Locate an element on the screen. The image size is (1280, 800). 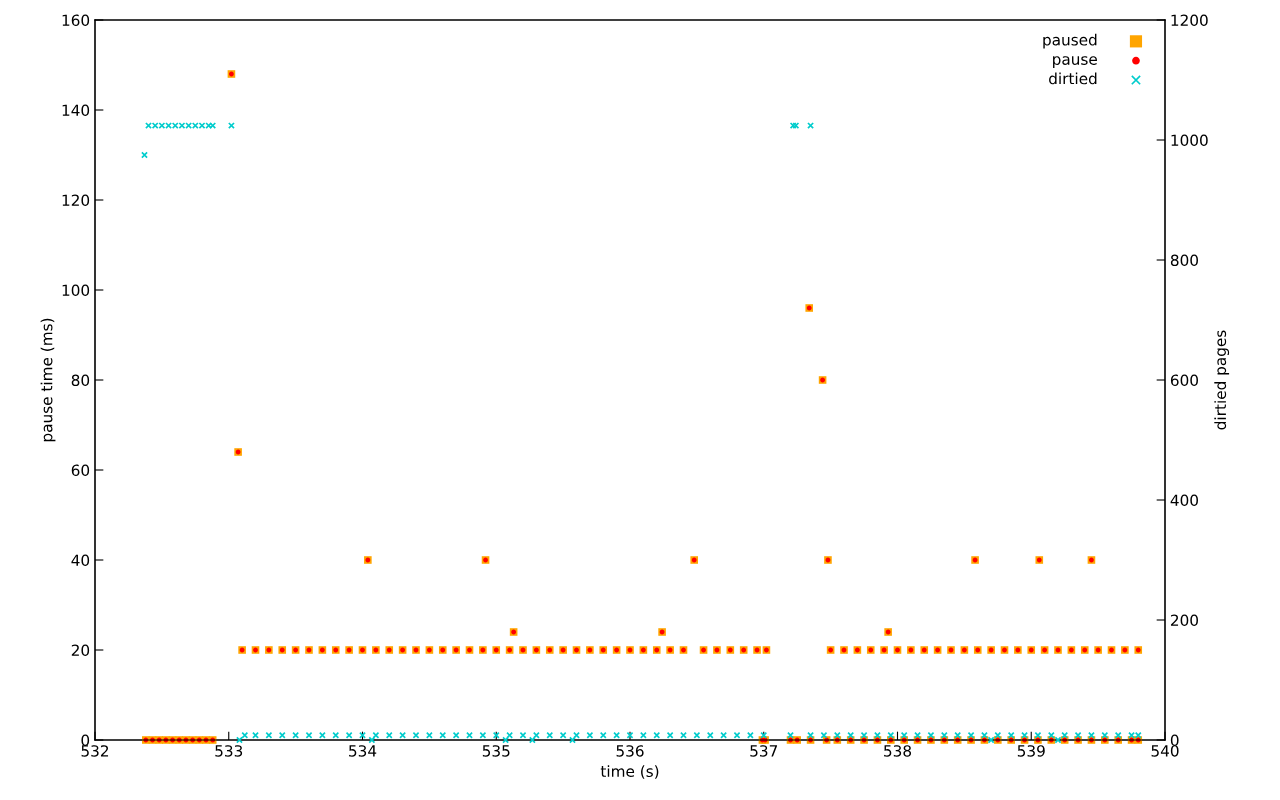
legend-label: dirtied is located at coordinates (1073, 78).